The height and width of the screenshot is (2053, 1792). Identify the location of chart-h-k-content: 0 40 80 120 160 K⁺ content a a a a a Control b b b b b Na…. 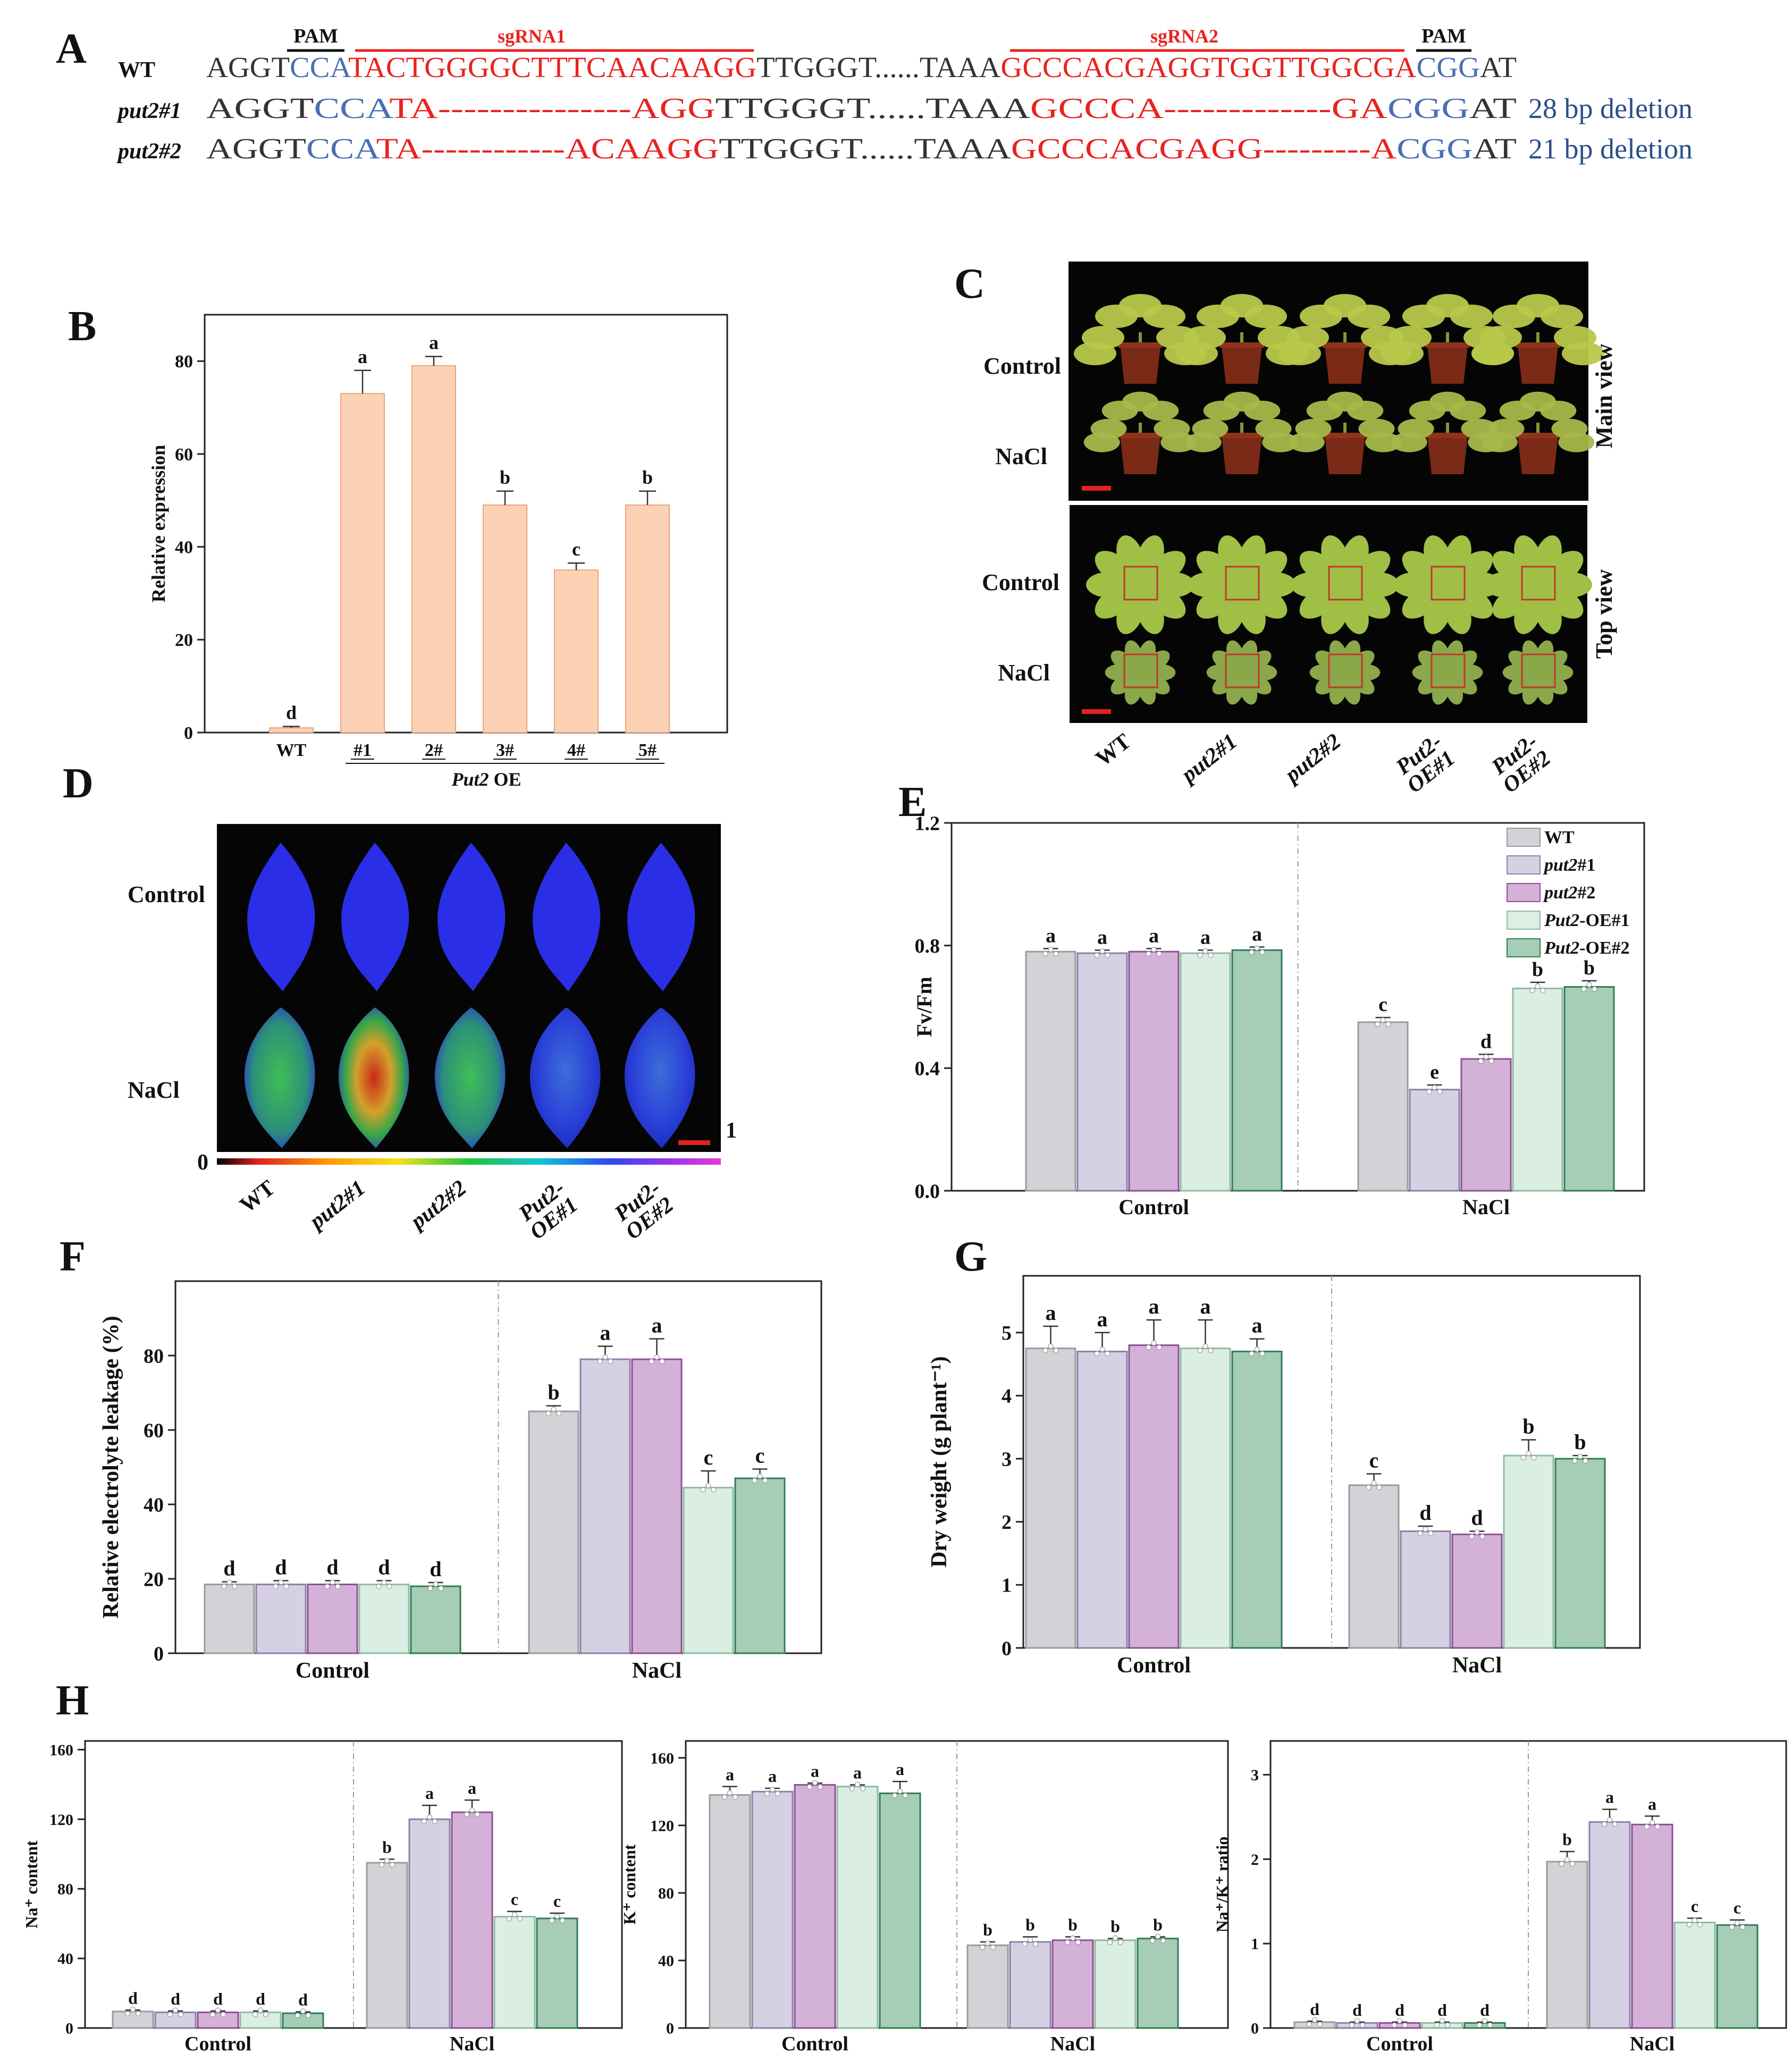
(924, 1897).